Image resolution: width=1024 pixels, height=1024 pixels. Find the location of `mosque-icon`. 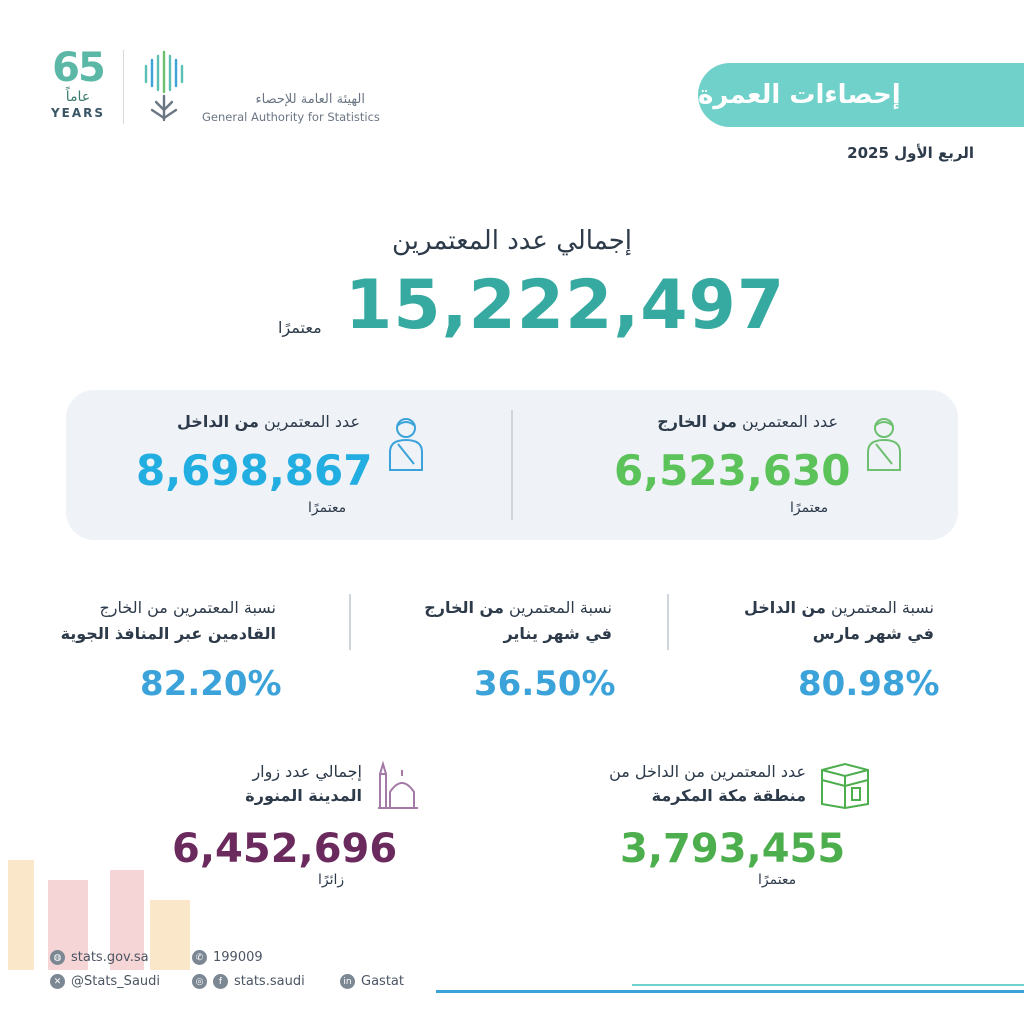

mosque-icon is located at coordinates (398, 784).